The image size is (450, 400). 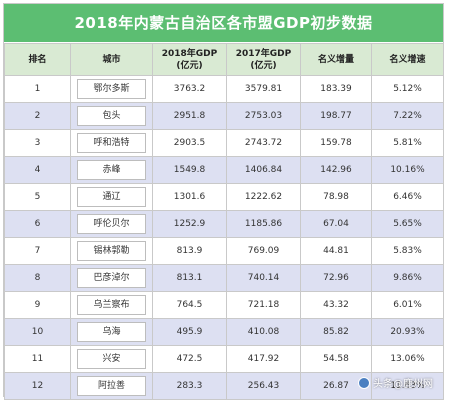 I want to click on table-row: 8 巴彦淖尔 813.1 740.14 72.96 9.86%, so click(x=224, y=278).